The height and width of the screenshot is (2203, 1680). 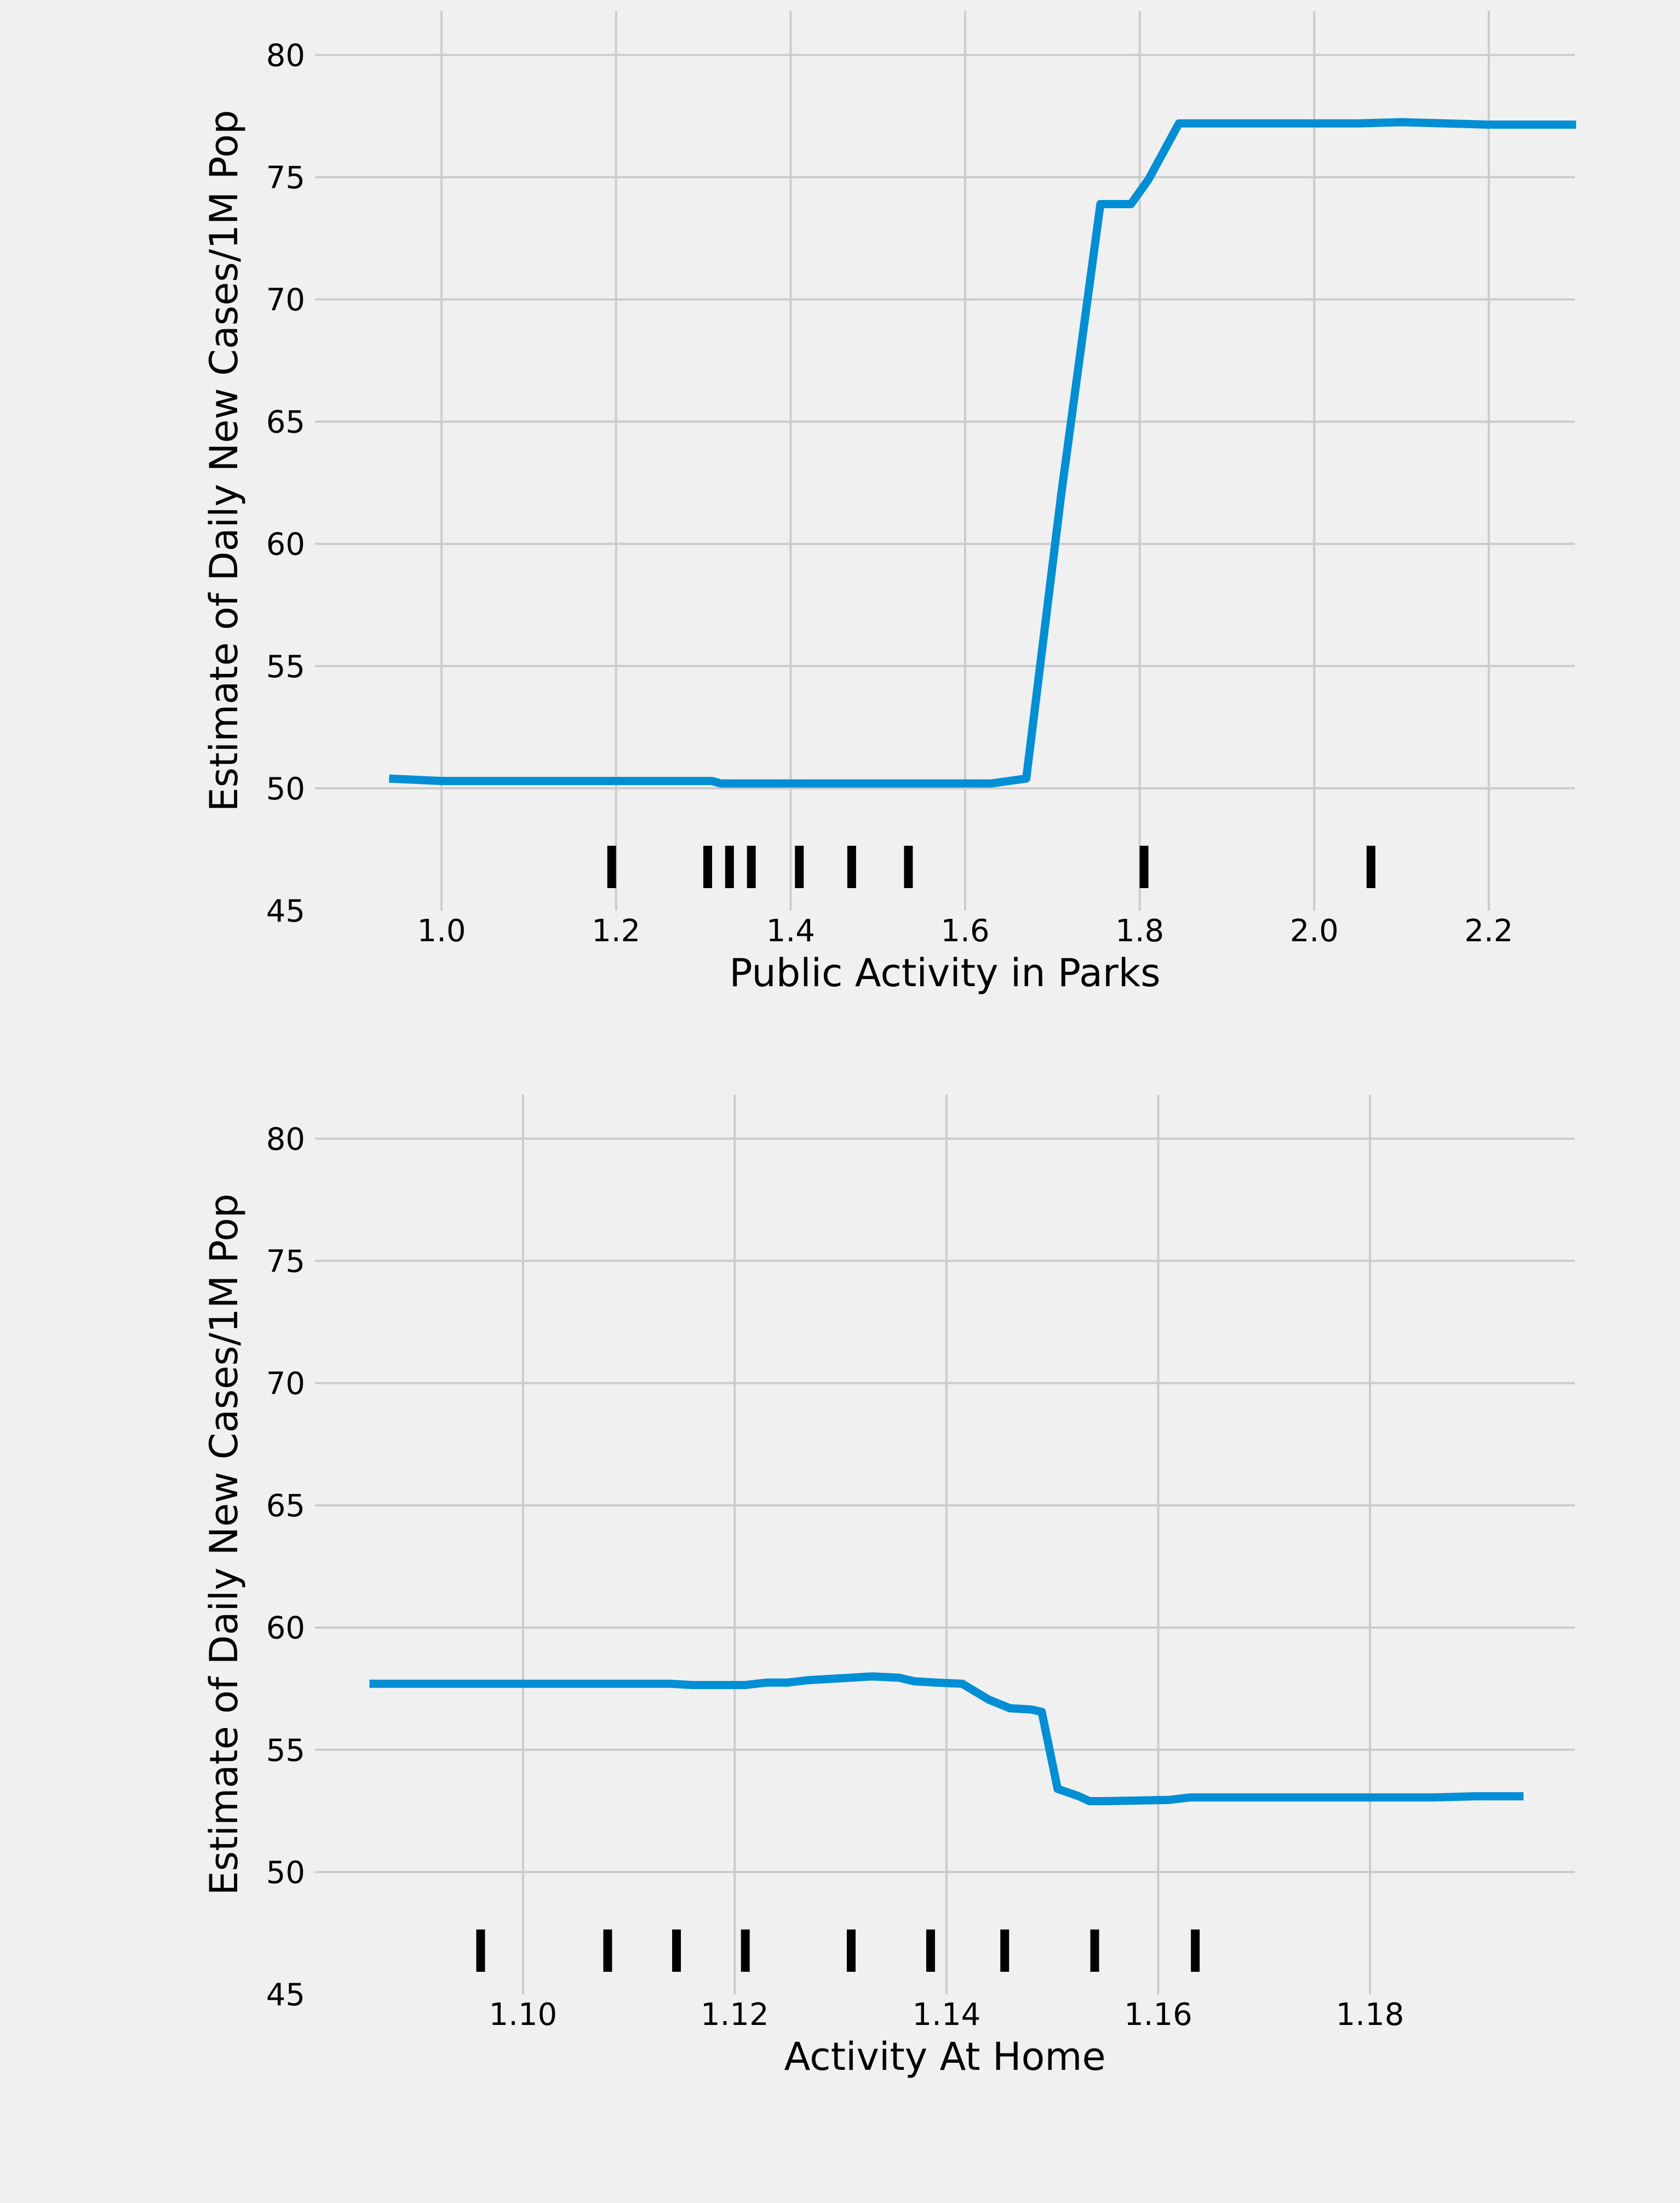 I want to click on x-tick-label: 1.14, so click(x=947, y=2015).